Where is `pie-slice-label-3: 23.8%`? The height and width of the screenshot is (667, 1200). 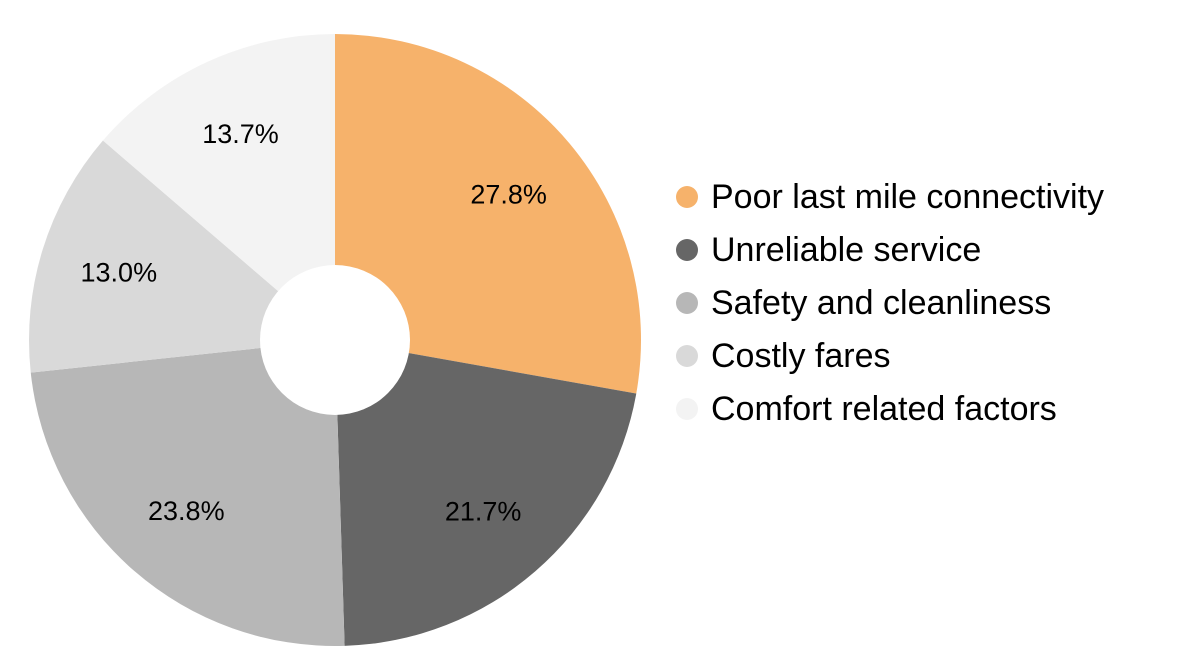
pie-slice-label-3: 23.8% is located at coordinates (186, 511).